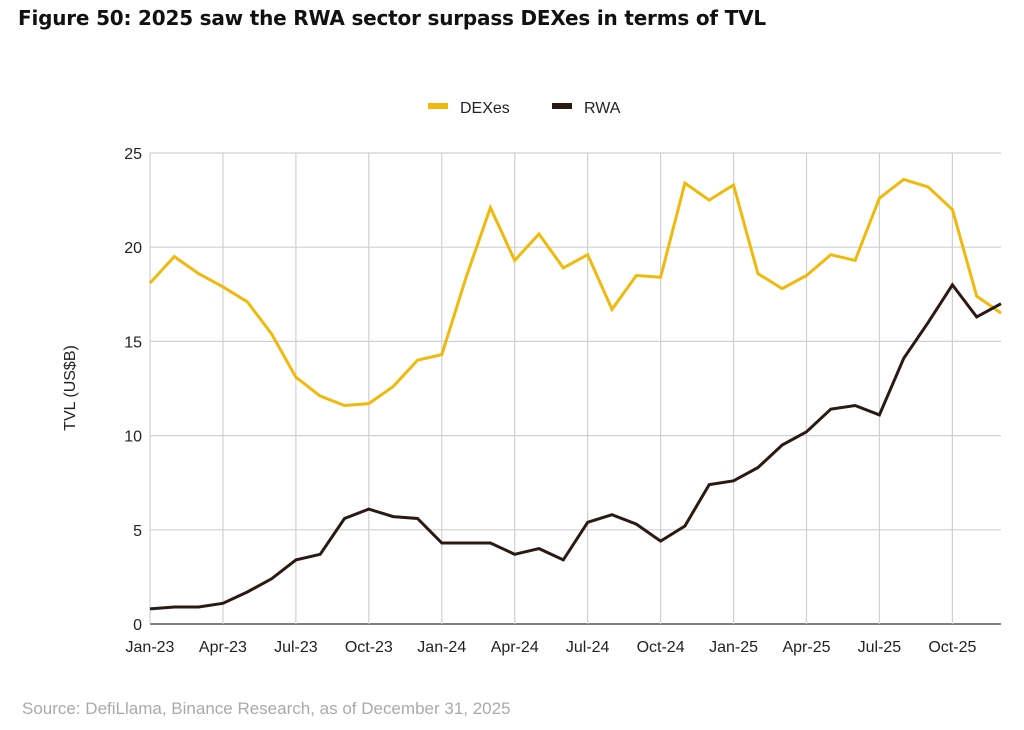  Describe the element at coordinates (952, 647) in the screenshot. I see `x-tick-label: Oct-25` at that location.